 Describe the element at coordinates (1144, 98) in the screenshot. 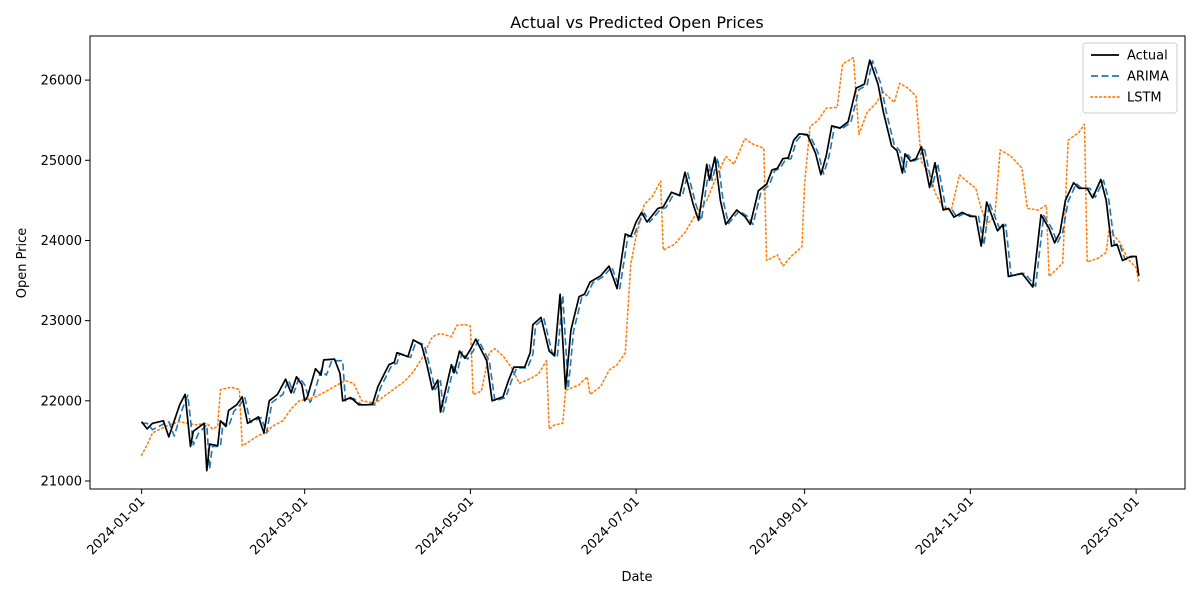

I see `legend-label-lstm: LSTM` at that location.